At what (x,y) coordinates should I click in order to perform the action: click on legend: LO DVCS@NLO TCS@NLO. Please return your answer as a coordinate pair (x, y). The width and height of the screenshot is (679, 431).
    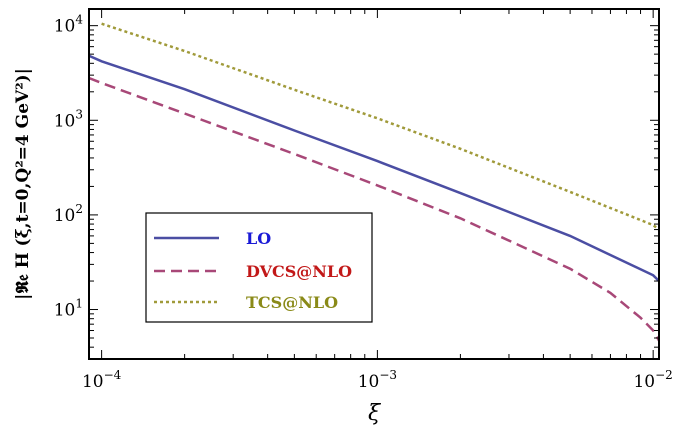
    Looking at the image, I should click on (259, 267).